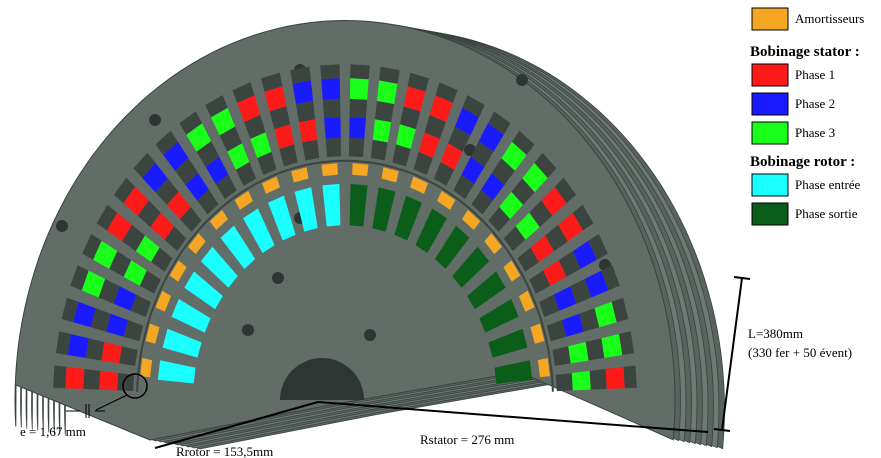 Image resolution: width=881 pixels, height=458 pixels. I want to click on legend-label: Amortisseurs, so click(829, 18).